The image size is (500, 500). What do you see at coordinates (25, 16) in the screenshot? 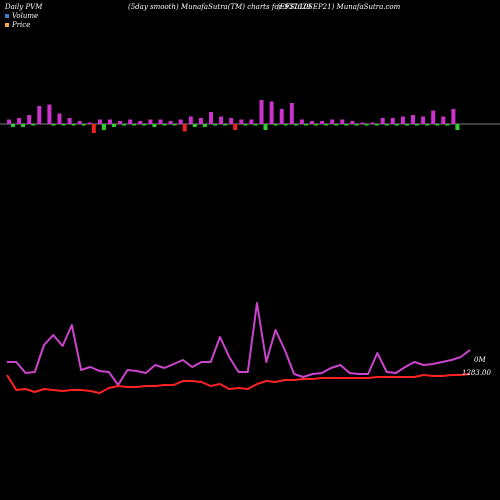
I see `legend-volume-label: Volume` at bounding box center [25, 16].